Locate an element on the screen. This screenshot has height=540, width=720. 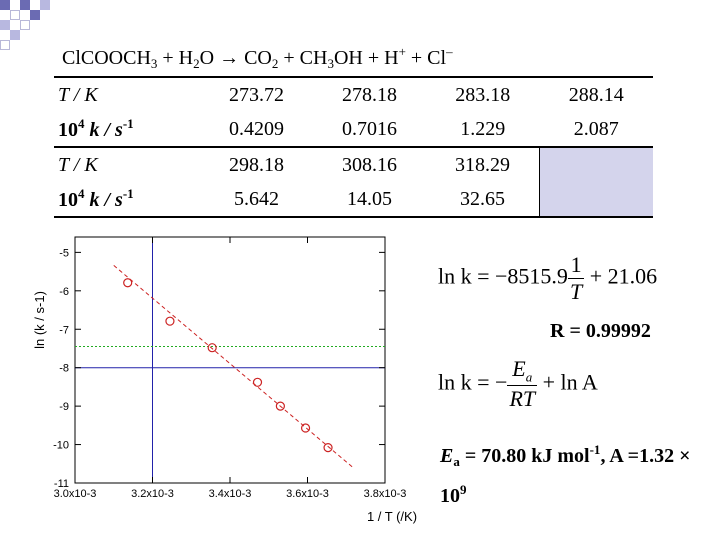
reaction-equation: ClCOOCH3 + H2O → CO2 + CH3OH + H+ + Cl– is located at coordinates (257, 57).